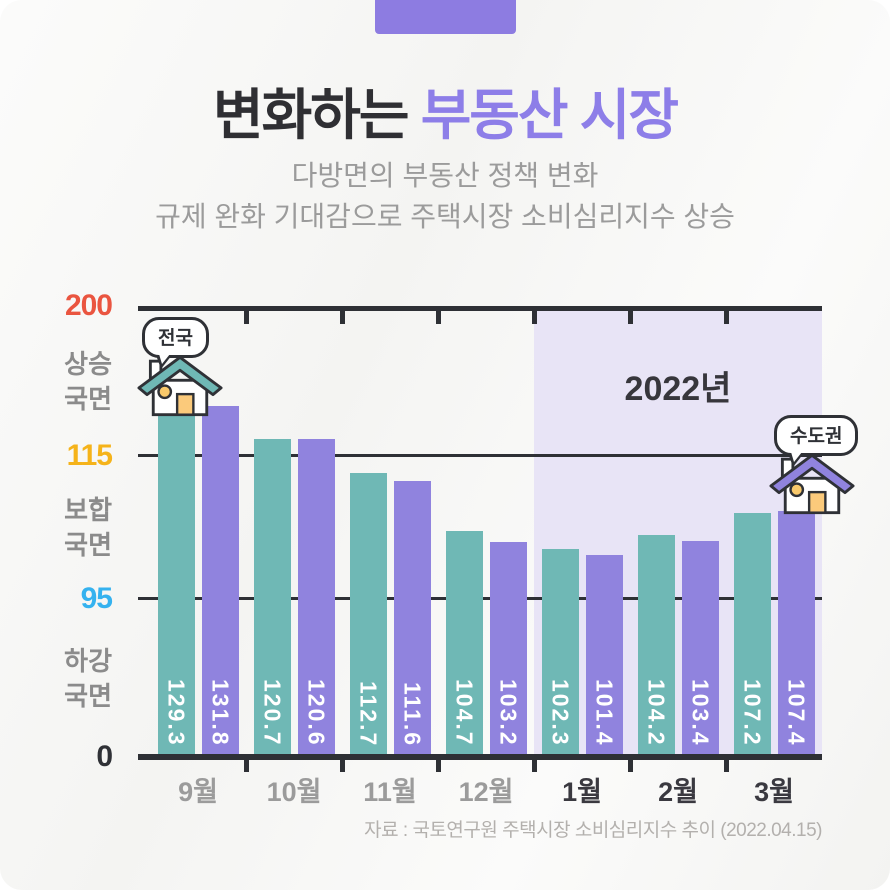 The height and width of the screenshot is (890, 890). What do you see at coordinates (96, 598) in the screenshot?
I see `y-tick-label-95: 95` at bounding box center [96, 598].